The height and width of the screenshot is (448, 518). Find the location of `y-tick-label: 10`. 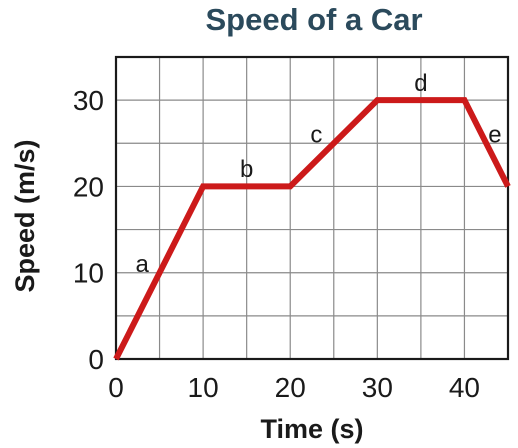

y-tick-label: 10 is located at coordinates (88, 273).